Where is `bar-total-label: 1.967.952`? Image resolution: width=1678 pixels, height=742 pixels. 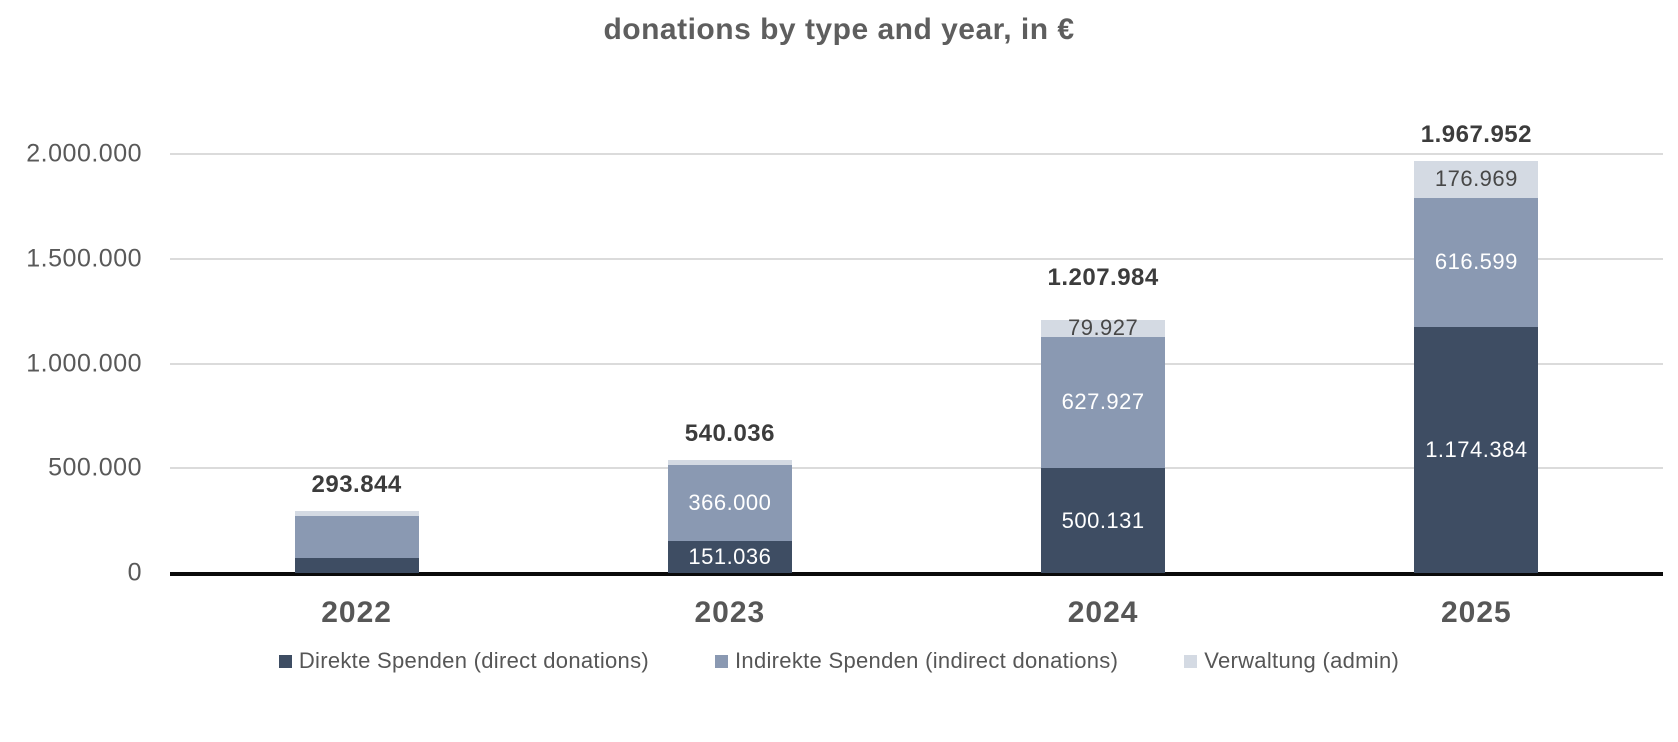
bar-total-label: 1.967.952 is located at coordinates (1476, 134).